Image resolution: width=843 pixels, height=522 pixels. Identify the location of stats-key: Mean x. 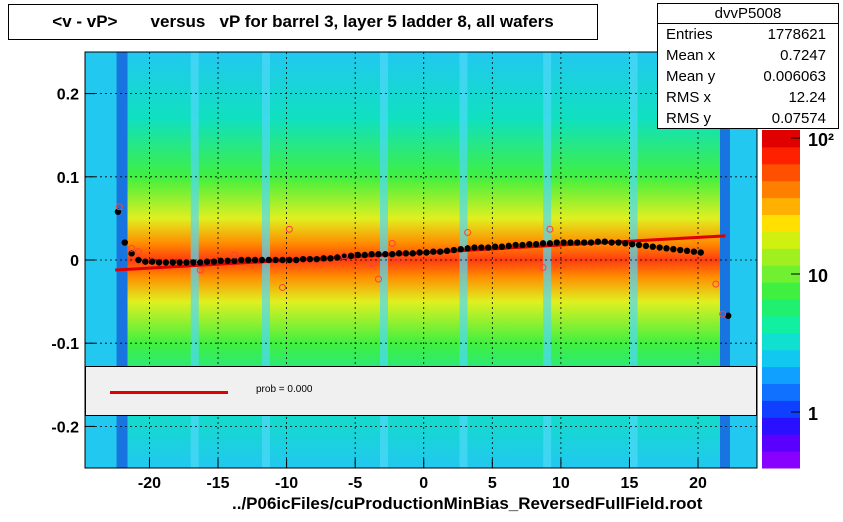
(691, 55).